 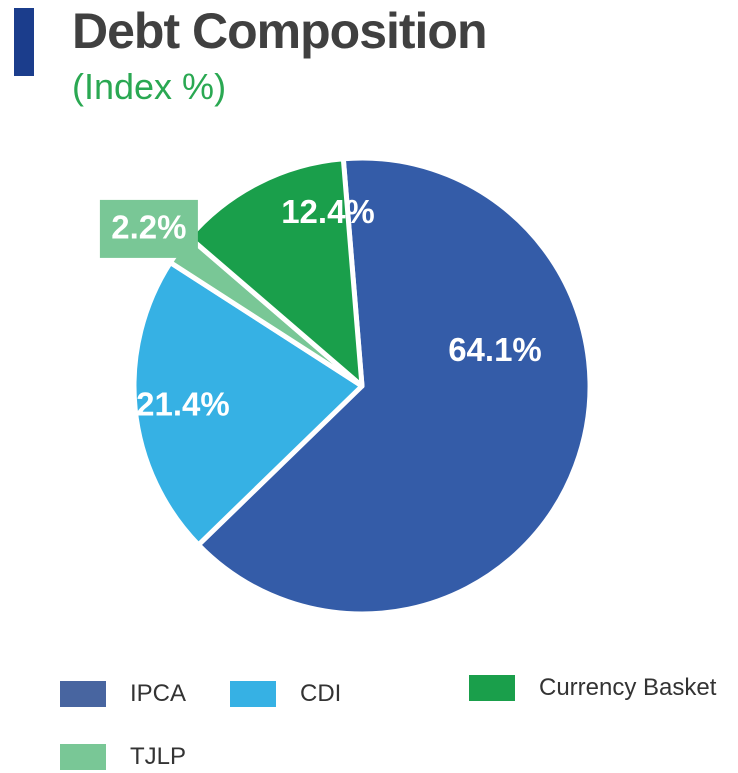 I want to click on chart-subtitle: (Index %), so click(x=149, y=86).